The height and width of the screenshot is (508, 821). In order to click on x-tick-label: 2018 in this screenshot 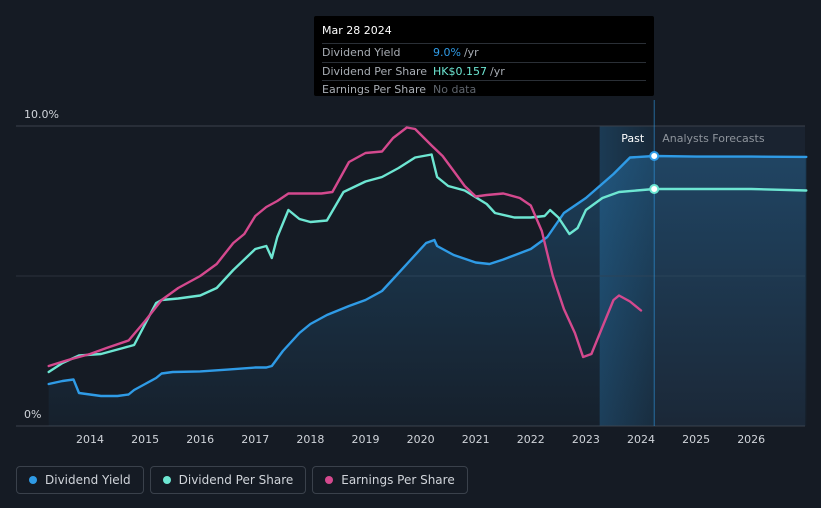, I will do `click(310, 439)`.